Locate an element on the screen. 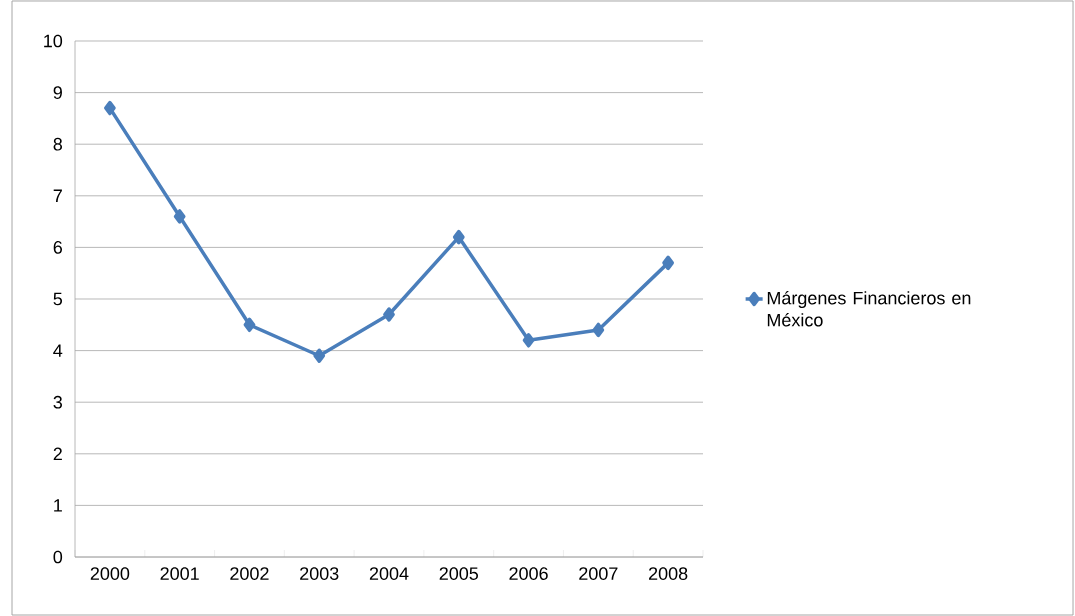 This screenshot has width=1075, height=616. x-tick-label: 2008 is located at coordinates (668, 573).